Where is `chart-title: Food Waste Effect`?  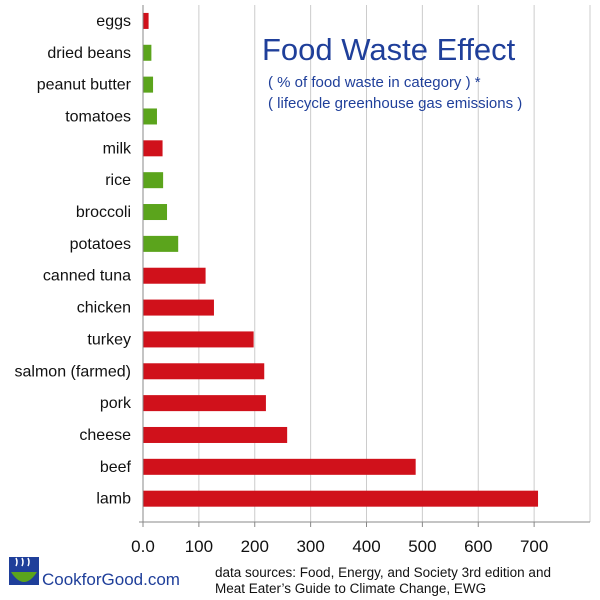 chart-title: Food Waste Effect is located at coordinates (389, 49).